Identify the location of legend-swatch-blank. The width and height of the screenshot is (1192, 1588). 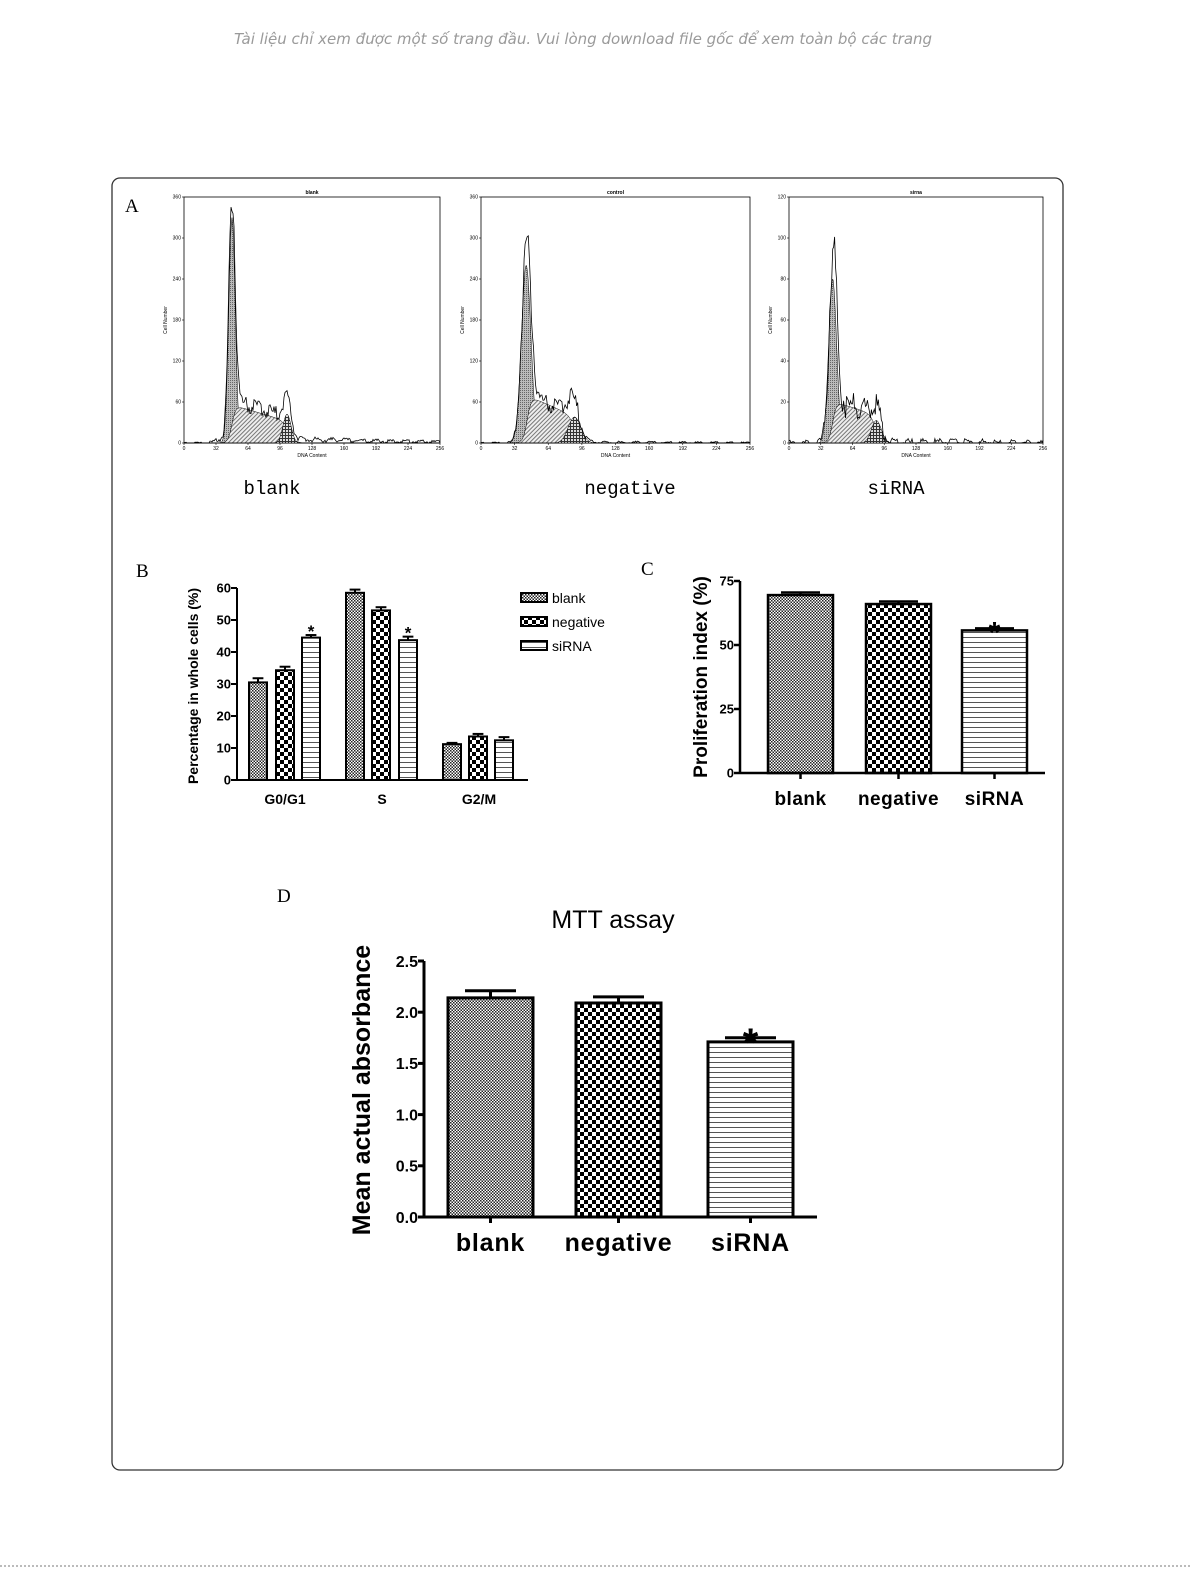
(534, 597).